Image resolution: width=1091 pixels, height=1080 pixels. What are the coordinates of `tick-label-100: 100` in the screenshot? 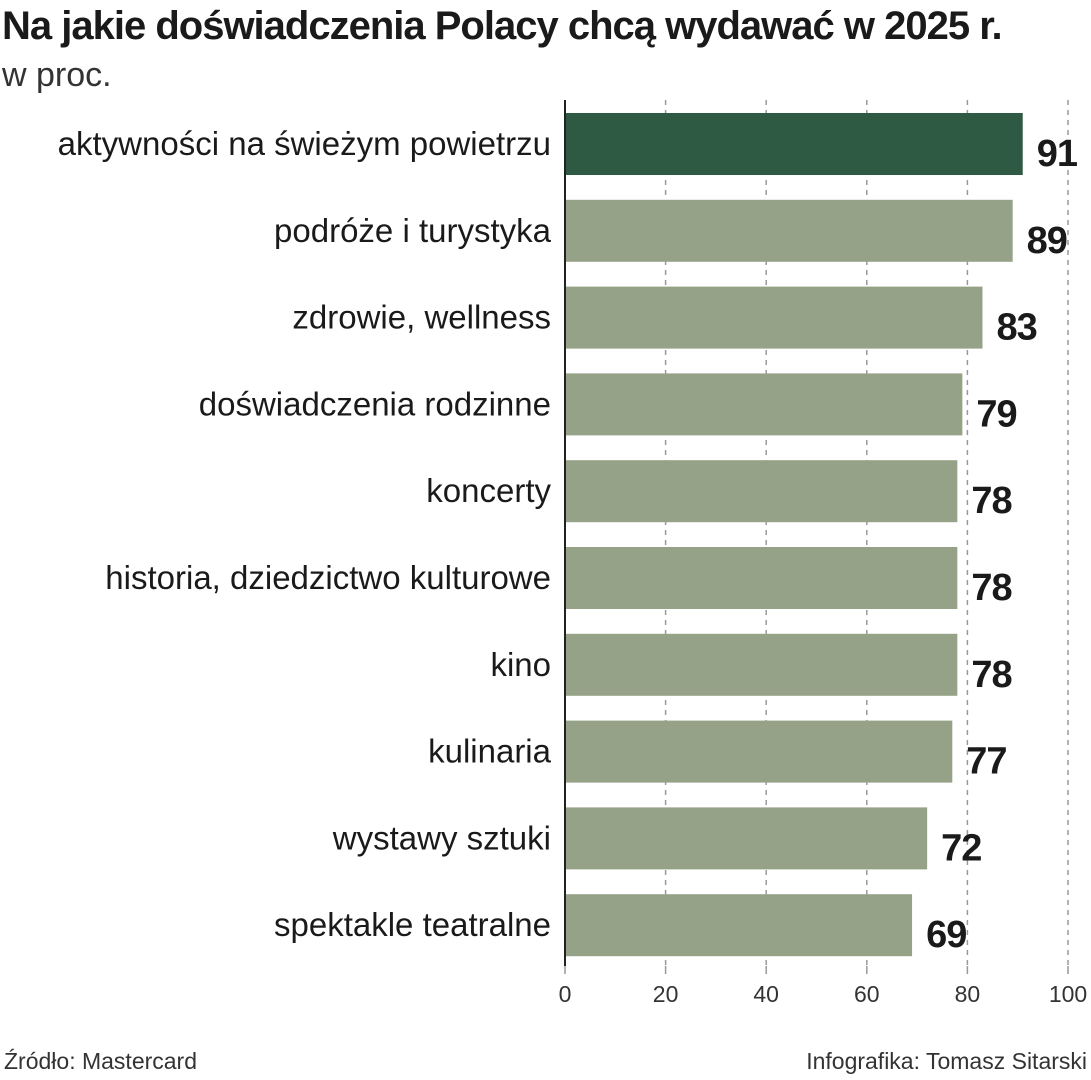 It's located at (1068, 994).